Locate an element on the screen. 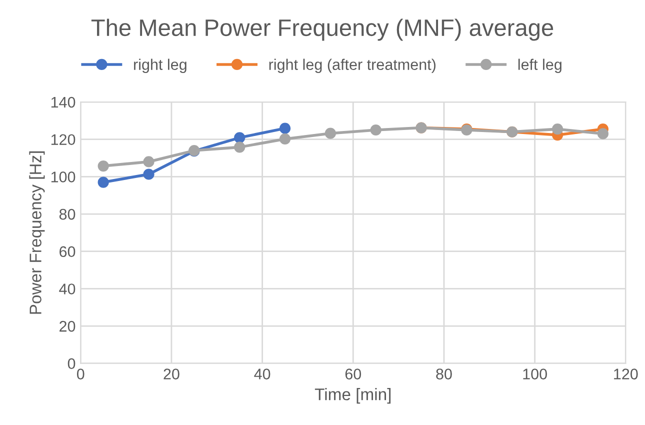  y-tick-label: 120 is located at coordinates (63, 140).